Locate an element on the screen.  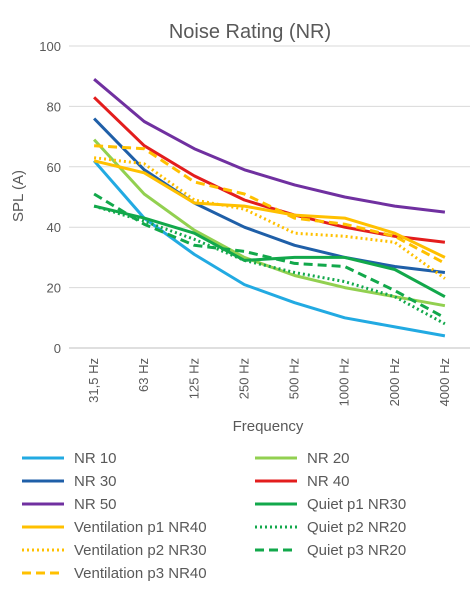
y-tick-labels: 0 20 40 60 80 100 is located at coordinates (50, 197).